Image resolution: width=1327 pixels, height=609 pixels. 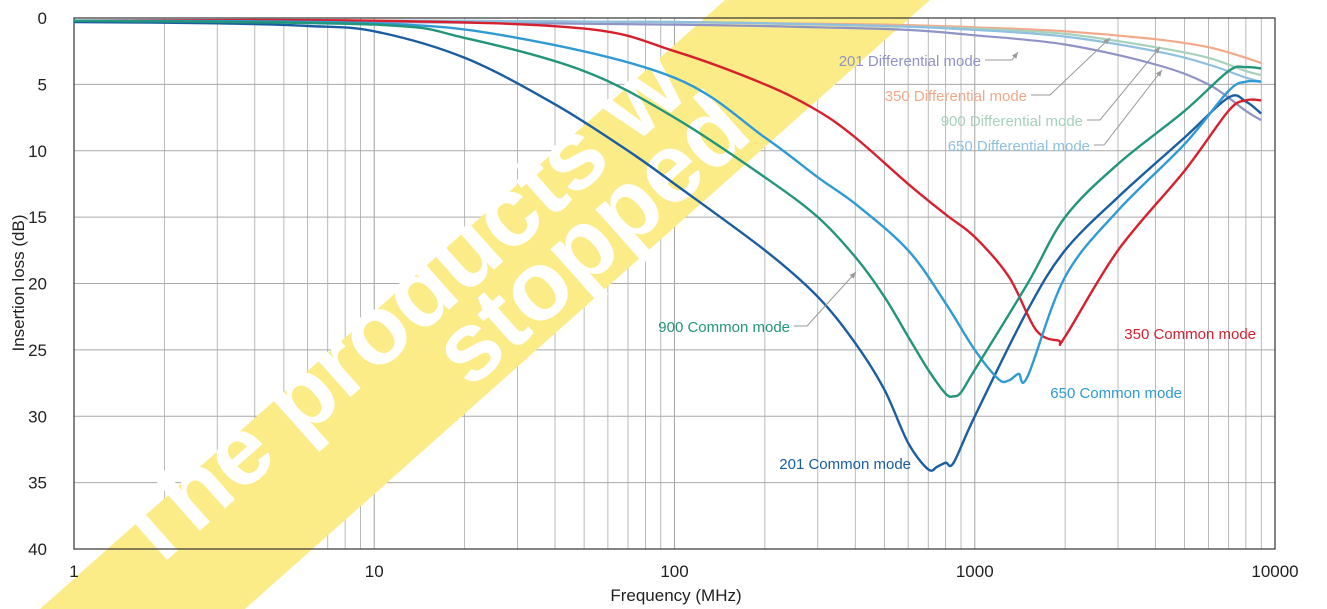 I want to click on y-tick-label: 10, so click(x=37, y=151).